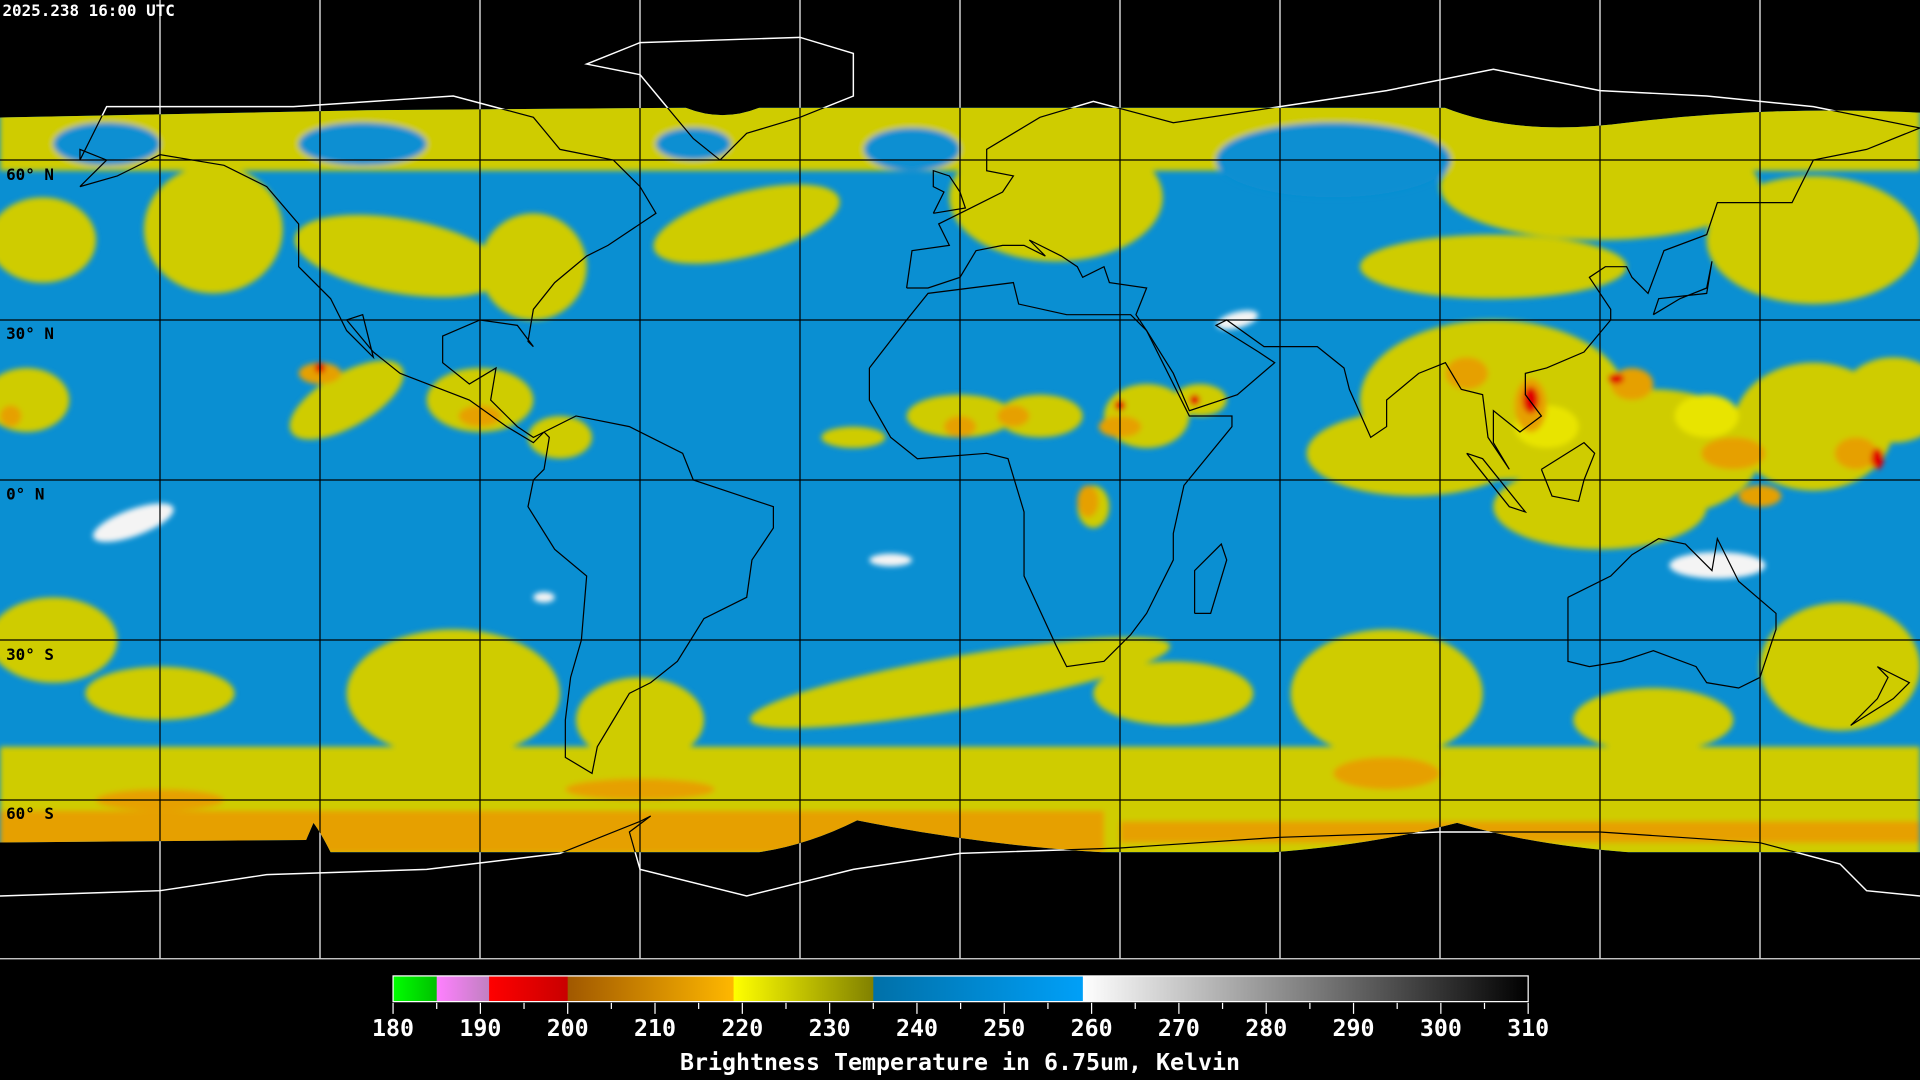 The height and width of the screenshot is (1080, 1920). I want to click on colorbar-tick-label: 250, so click(1004, 1028).